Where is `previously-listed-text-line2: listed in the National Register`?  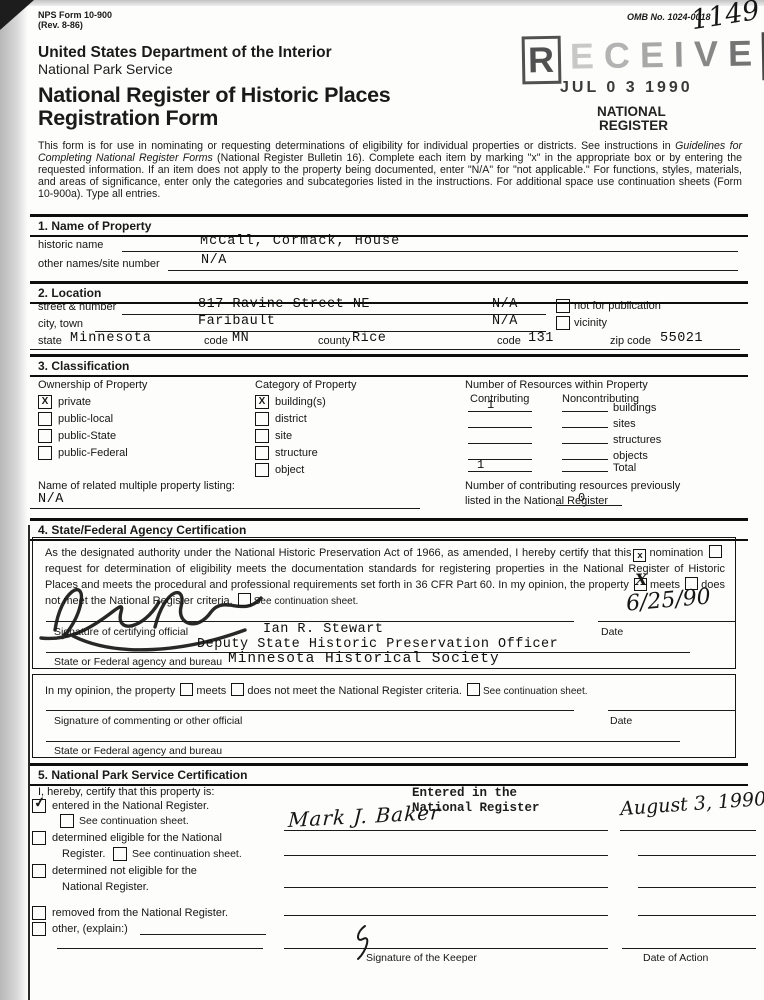 previously-listed-text-line2: listed in the National Register is located at coordinates (537, 501).